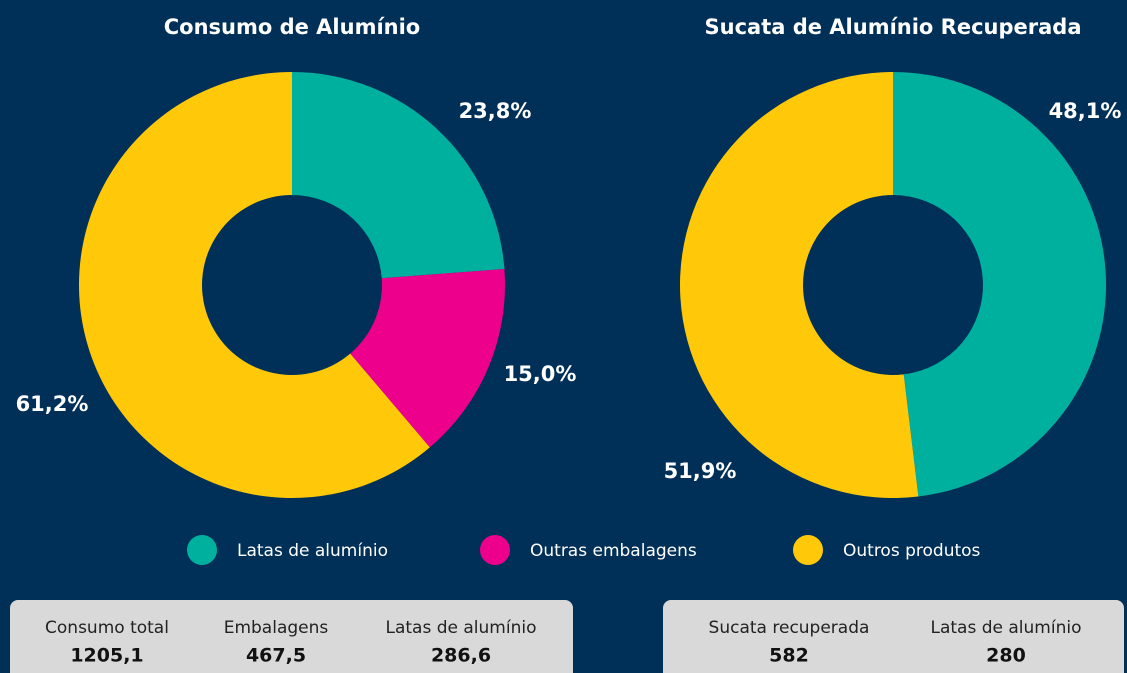 The image size is (1127, 673). I want to click on data-label: 15,0%, so click(540, 374).